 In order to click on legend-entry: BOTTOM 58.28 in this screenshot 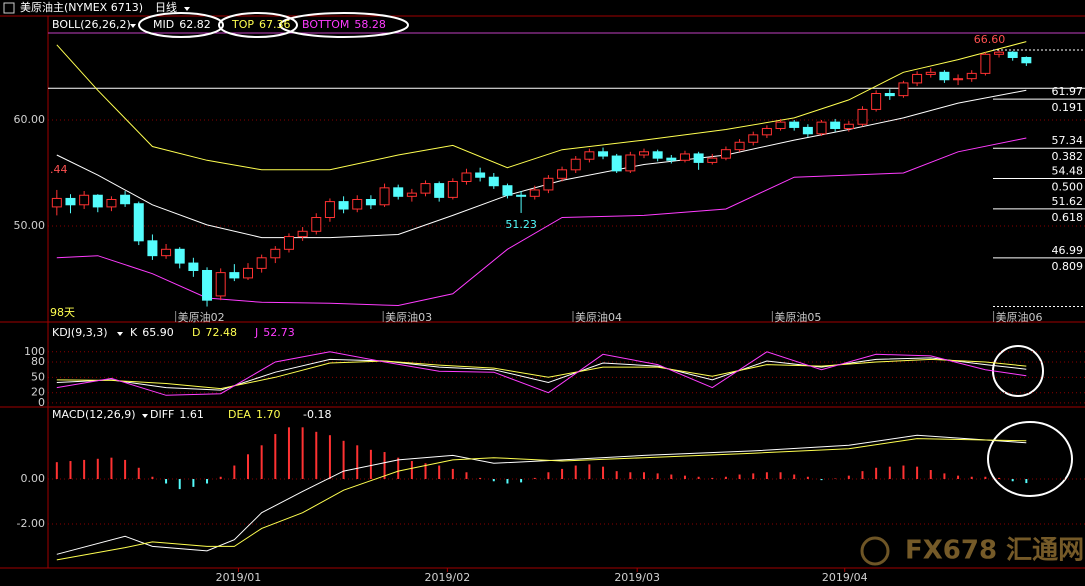, I will do `click(344, 24)`.